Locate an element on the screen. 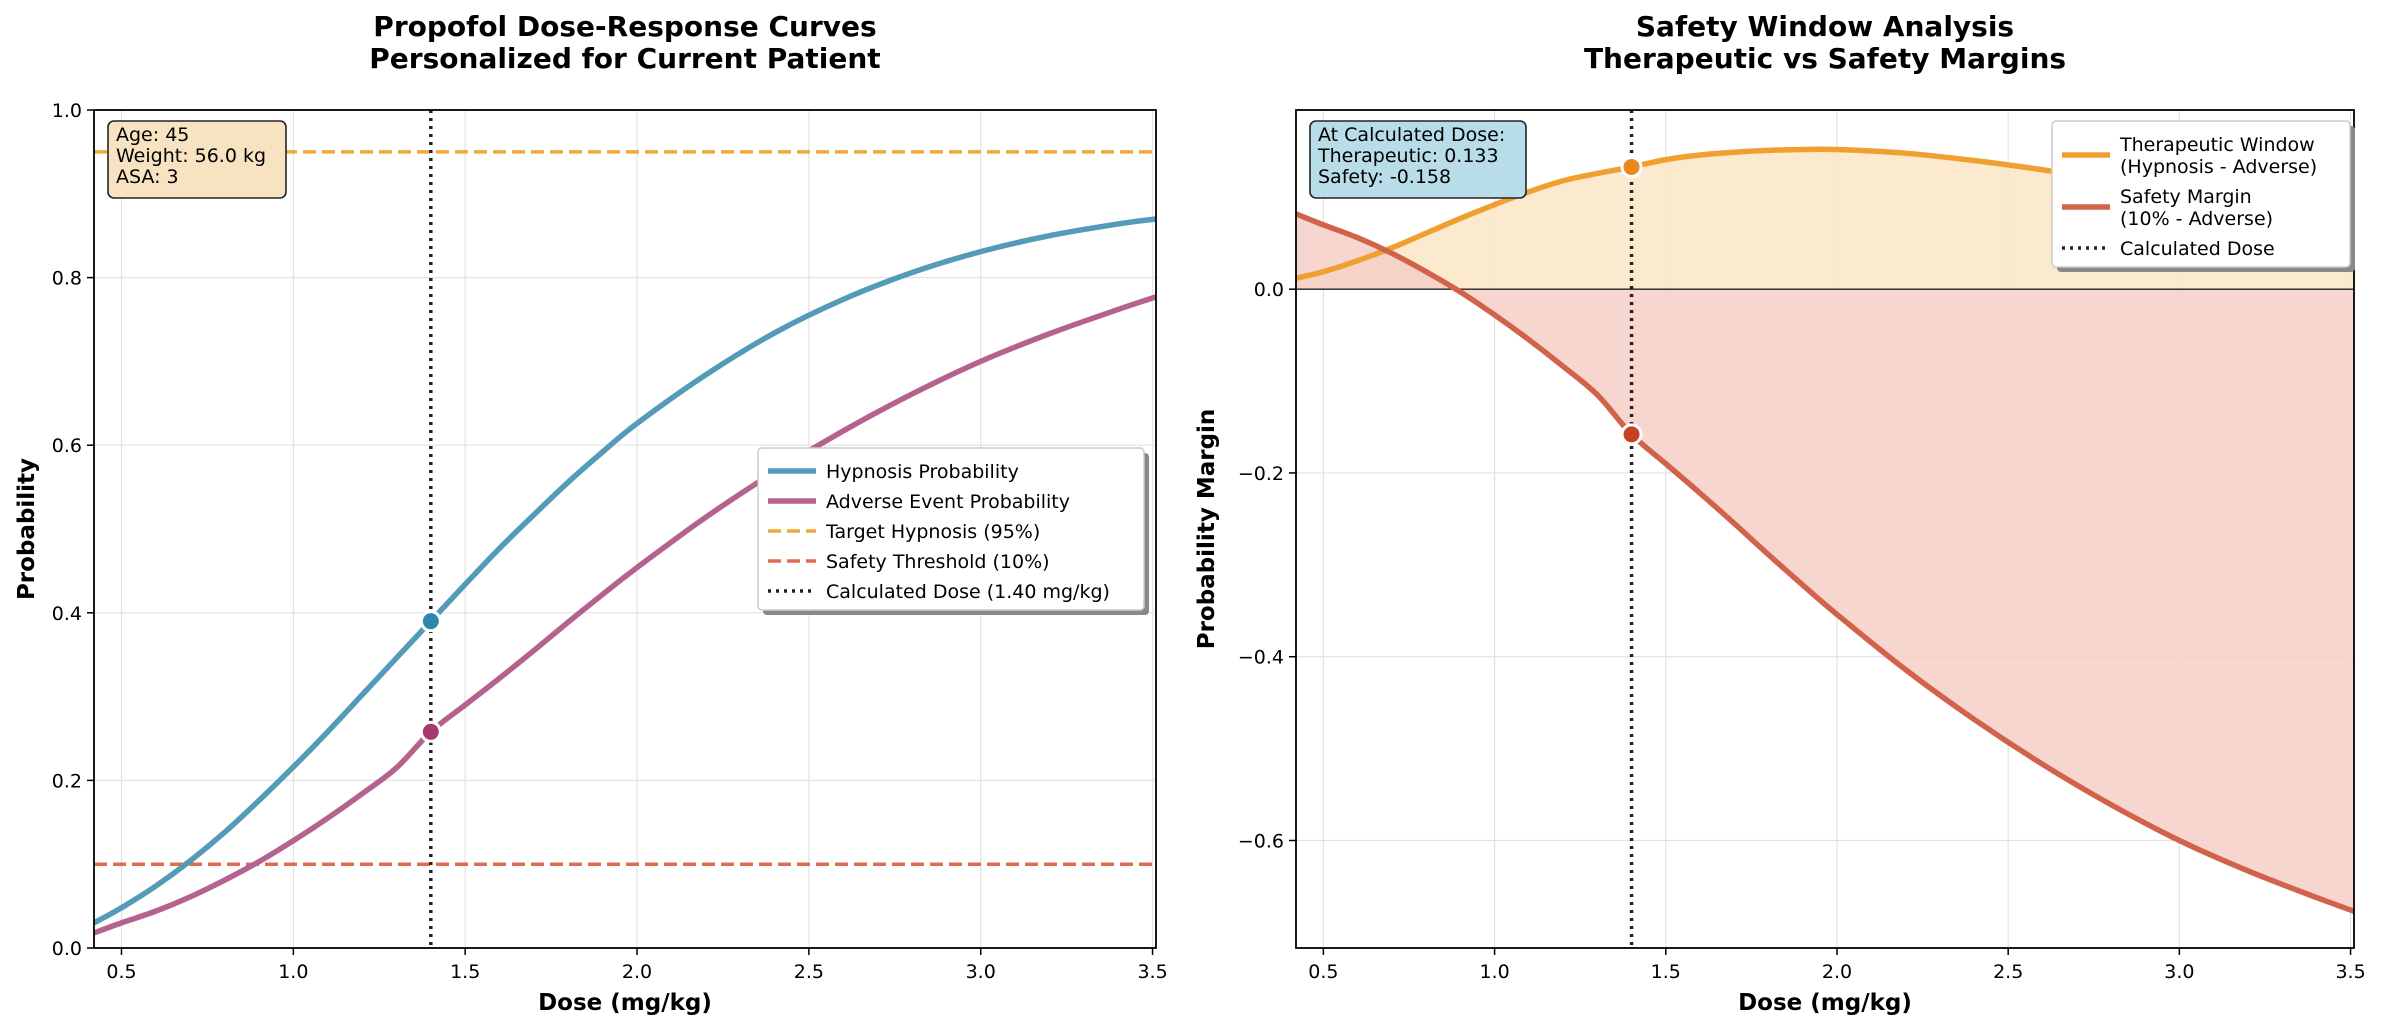 The height and width of the screenshot is (1029, 2382). y-tick-label: 0.6 is located at coordinates (67, 446).